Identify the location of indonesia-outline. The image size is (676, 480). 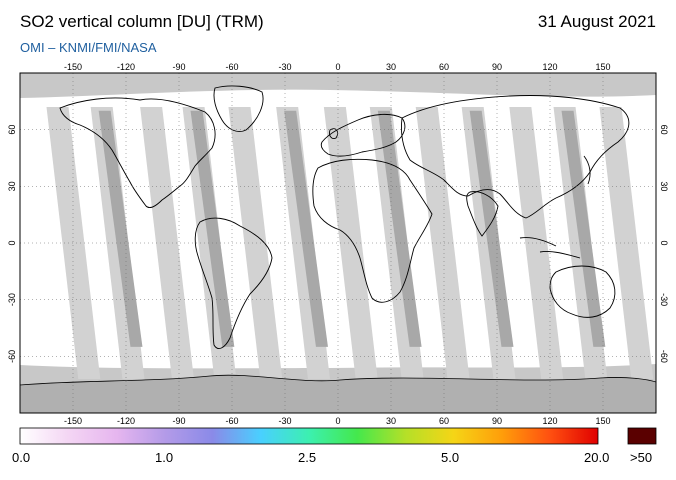
(550, 248).